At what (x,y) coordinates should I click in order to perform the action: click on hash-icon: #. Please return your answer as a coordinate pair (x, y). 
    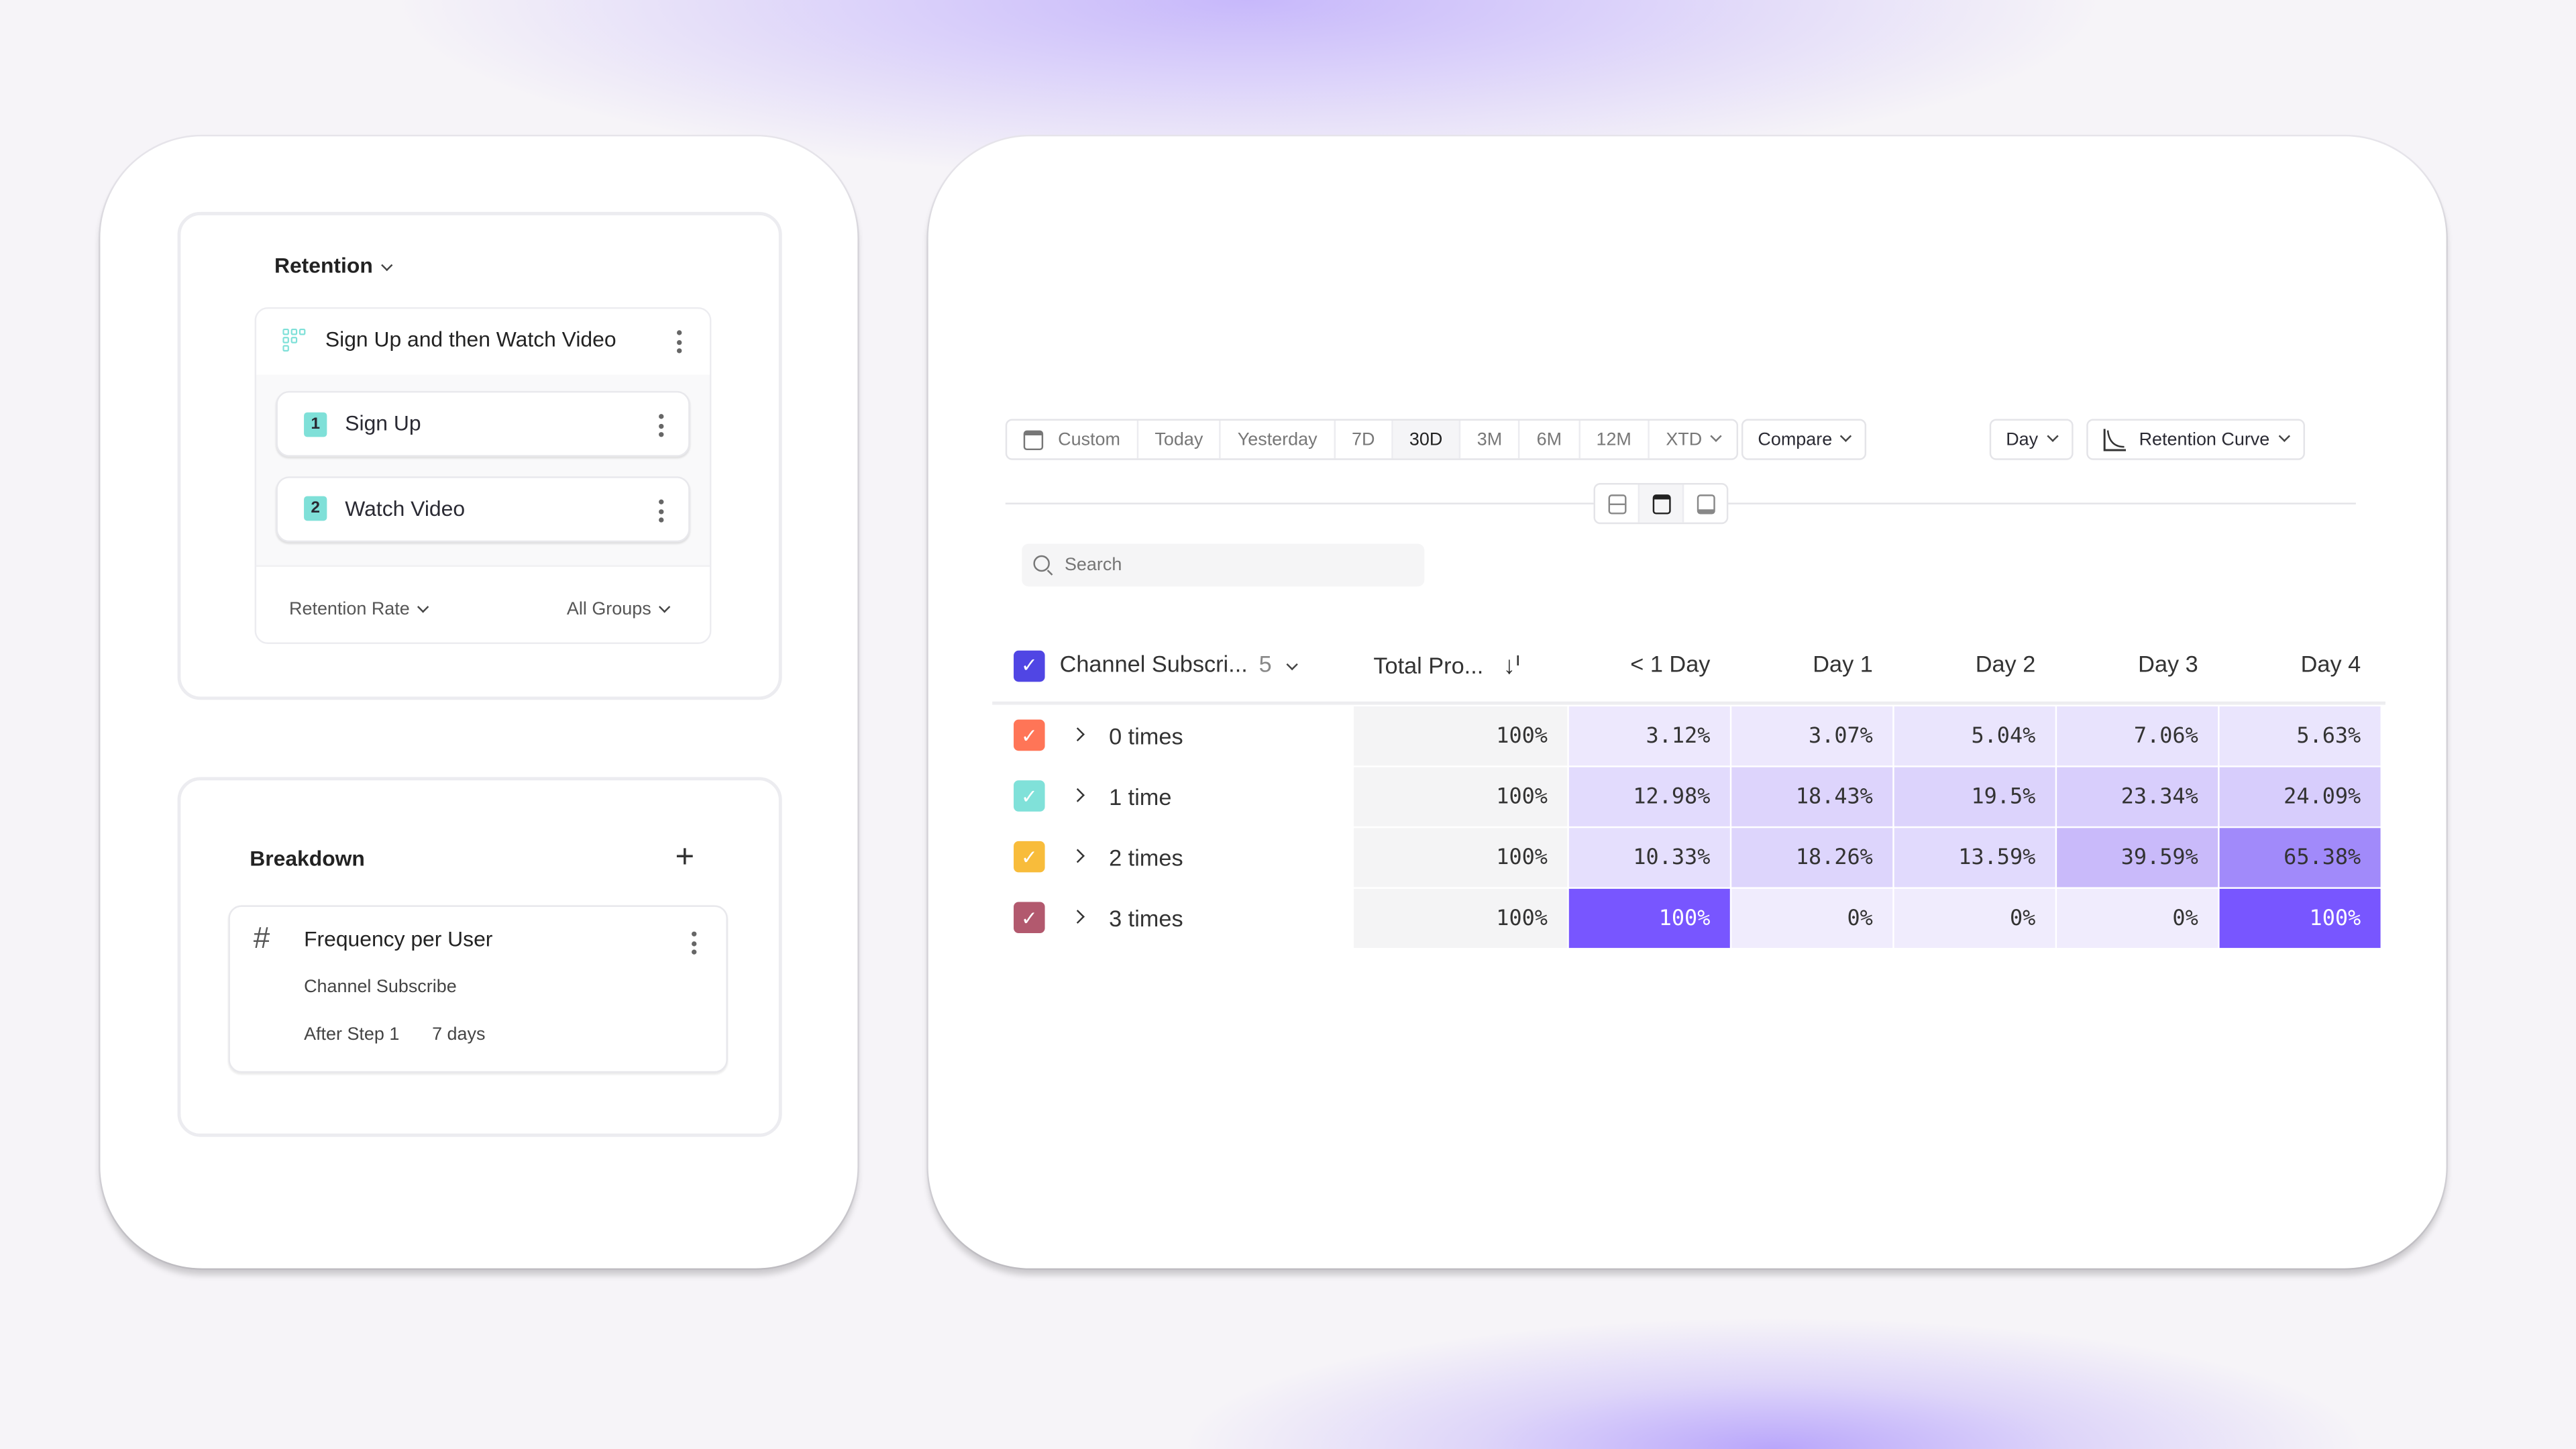
    Looking at the image, I should click on (261, 938).